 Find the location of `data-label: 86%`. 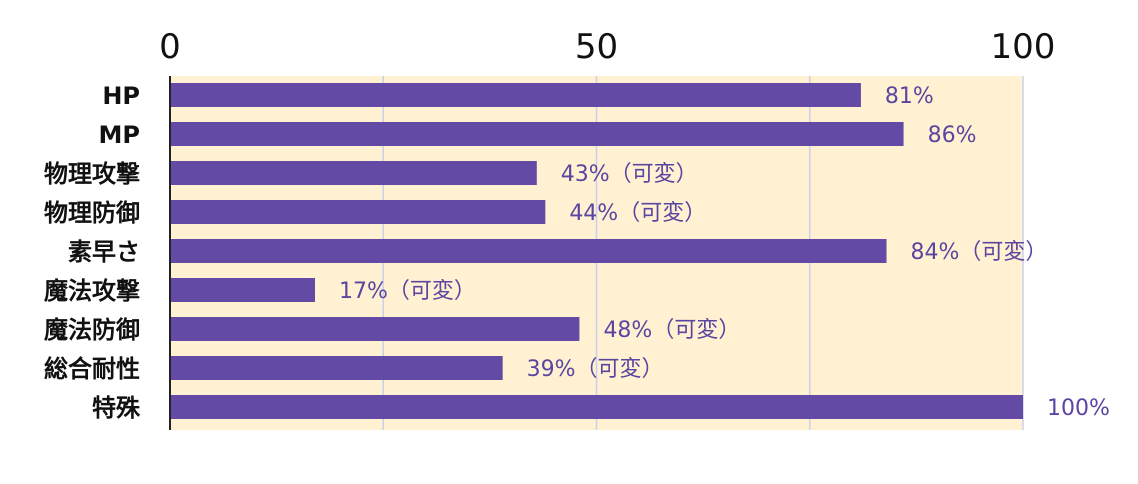

data-label: 86% is located at coordinates (952, 135).